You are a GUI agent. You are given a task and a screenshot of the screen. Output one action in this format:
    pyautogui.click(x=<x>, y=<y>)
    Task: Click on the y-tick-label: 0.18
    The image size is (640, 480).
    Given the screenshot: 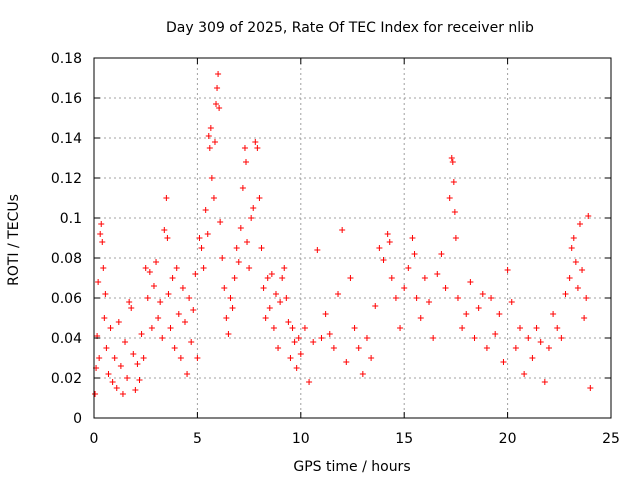 What is the action you would take?
    pyautogui.click(x=66, y=59)
    